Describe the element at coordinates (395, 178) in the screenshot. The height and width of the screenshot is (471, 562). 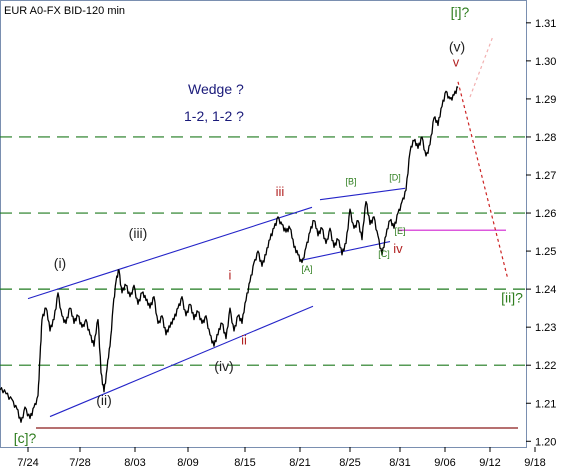
I see `wave-label: [D]` at that location.